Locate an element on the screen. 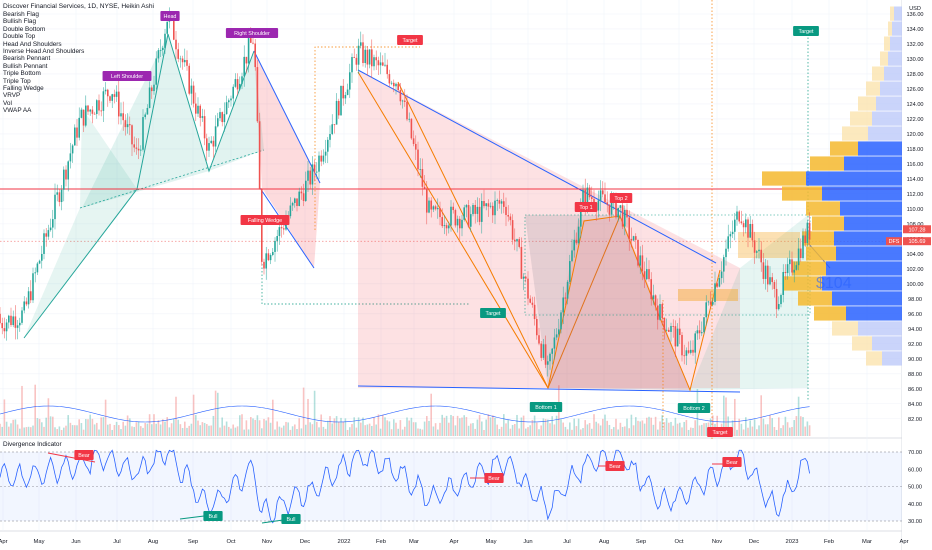 This screenshot has height=550, width=932. indicator-item: VRVP is located at coordinates (12, 96).